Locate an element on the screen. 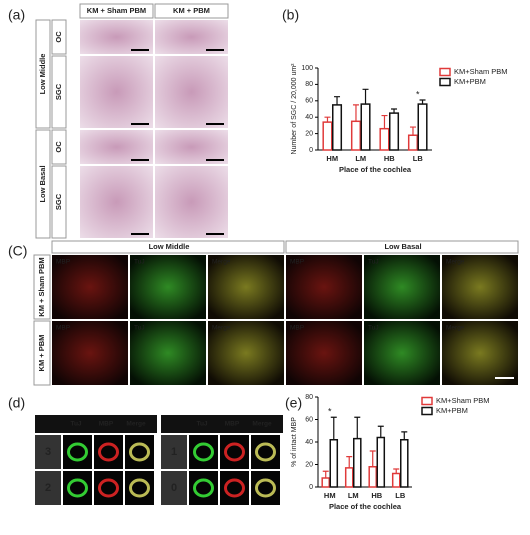  panel-label: (C) is located at coordinates (17, 251).